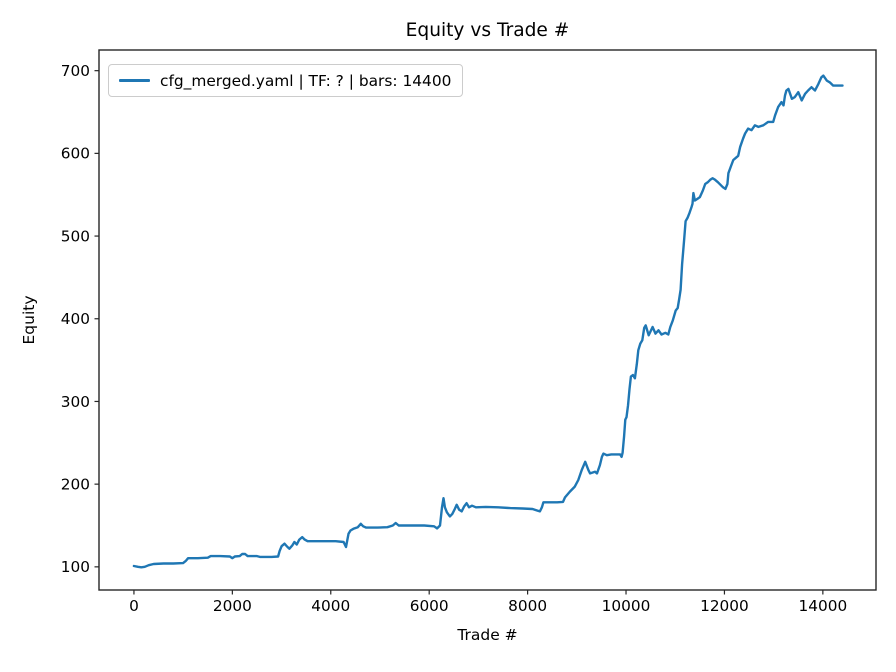 This screenshot has width=896, height=672. What do you see at coordinates (75, 567) in the screenshot?
I see `y-tick-label: 100` at bounding box center [75, 567].